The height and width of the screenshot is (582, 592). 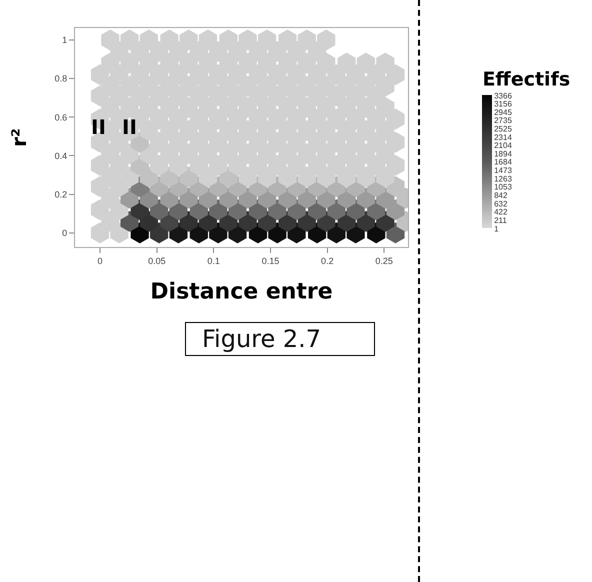 I want to click on color-bar-label: 2945, so click(x=503, y=112).